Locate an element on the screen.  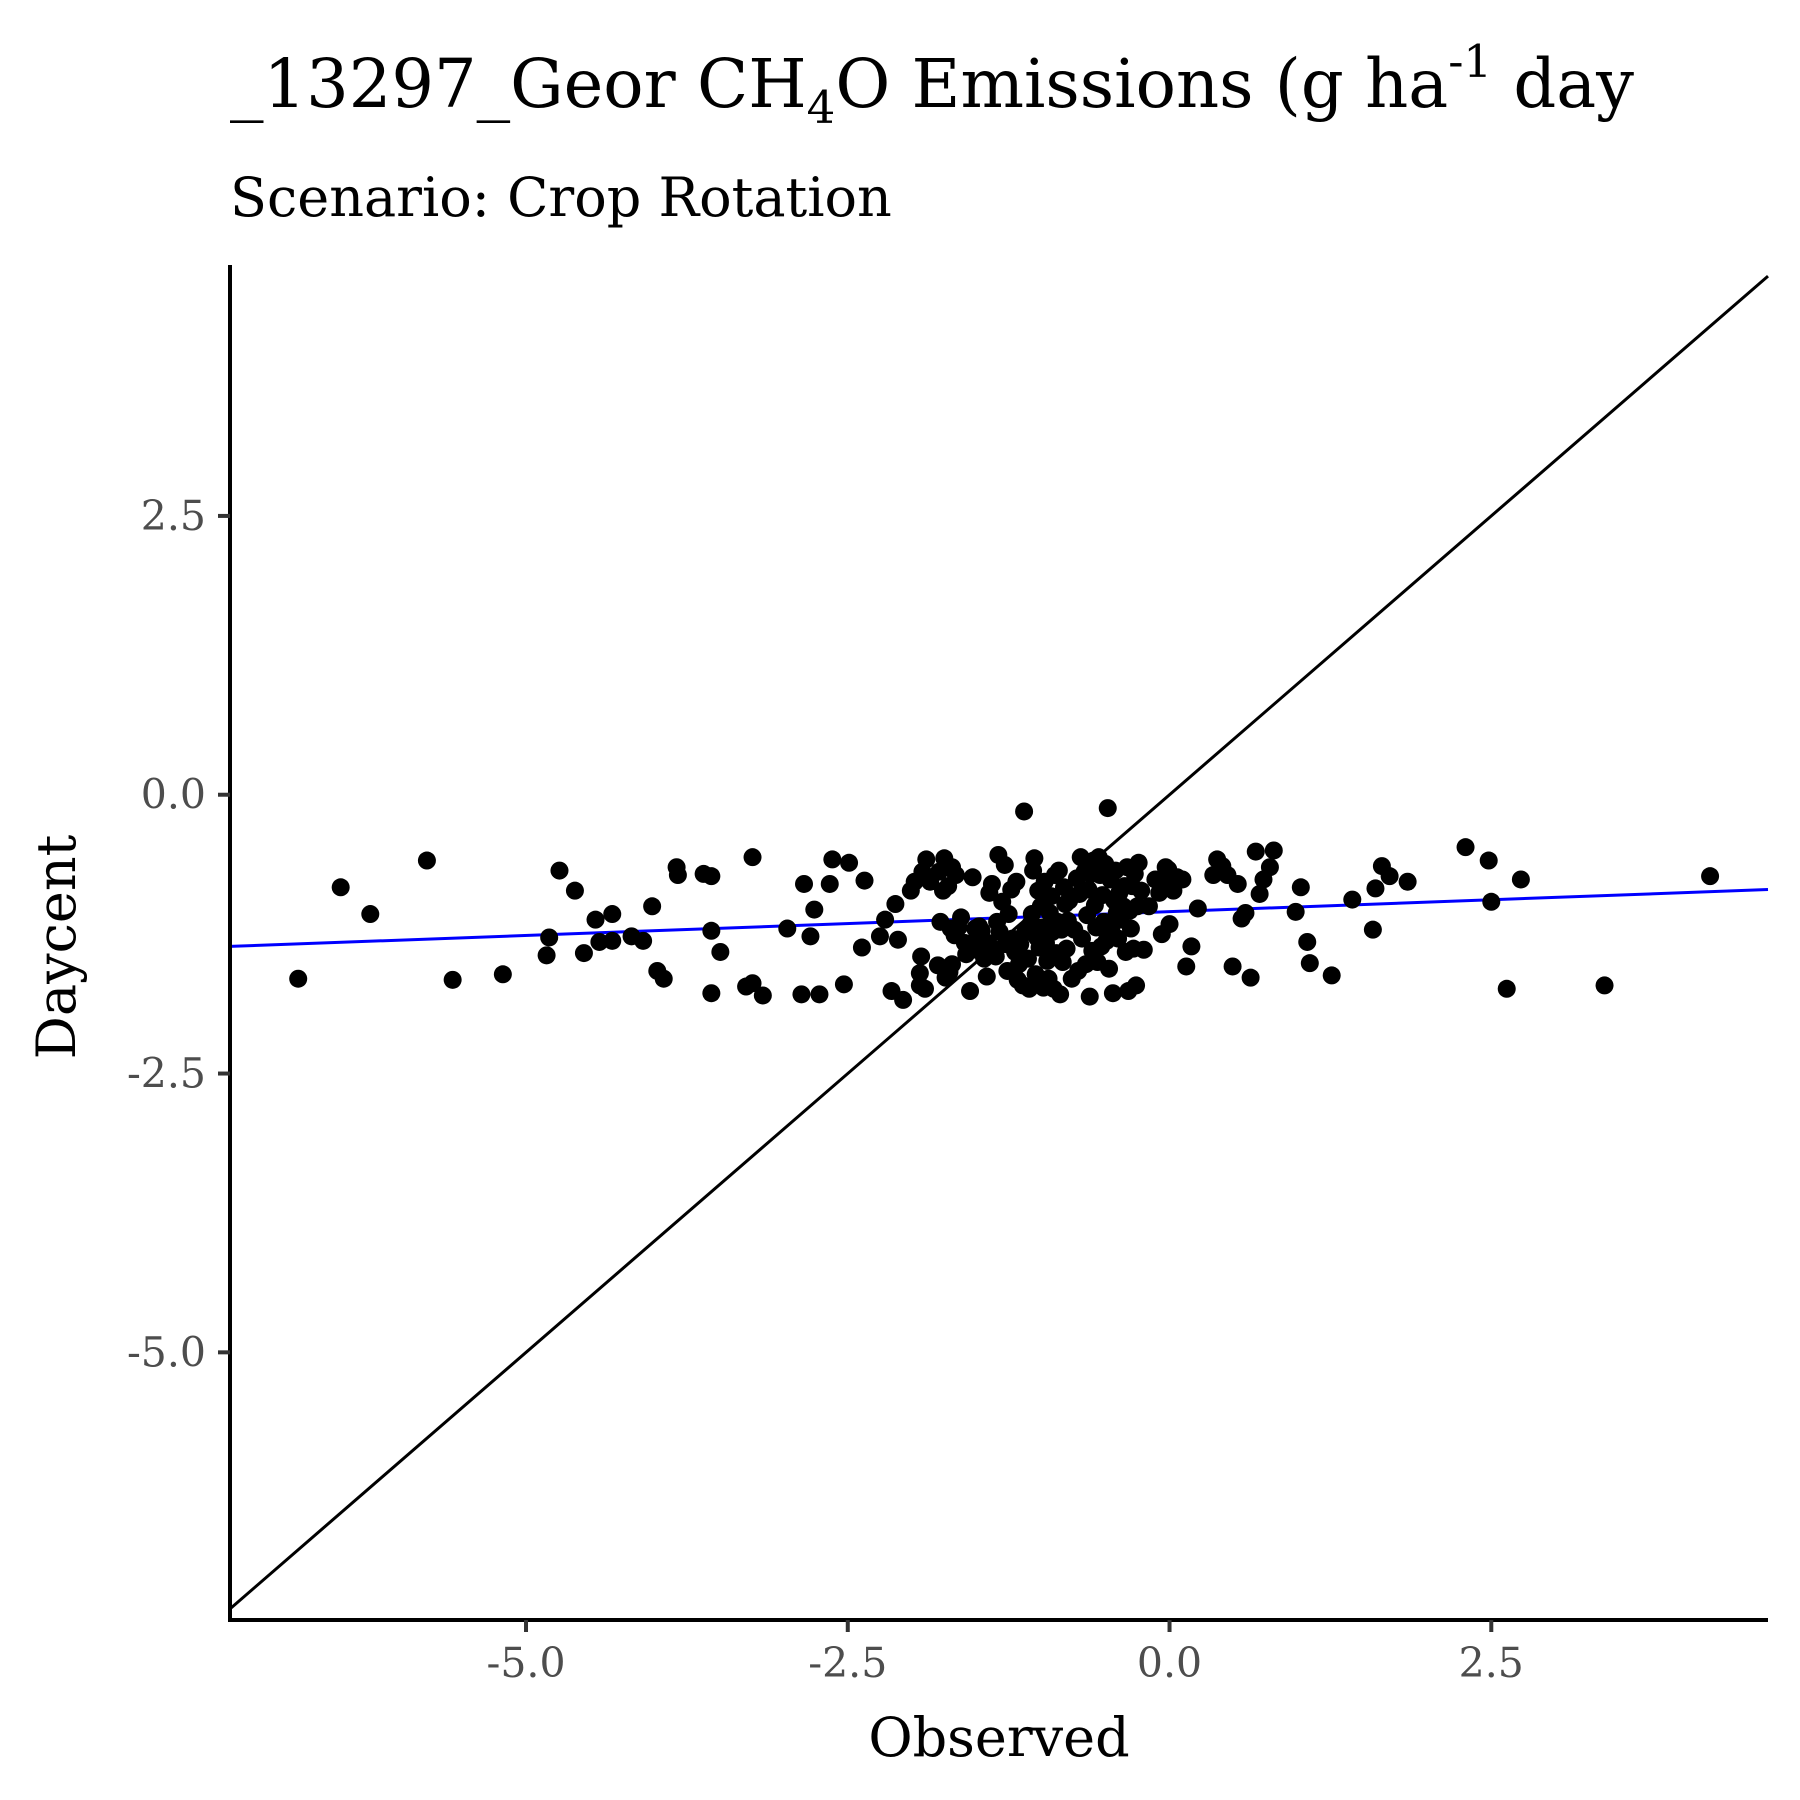
chart-title-subscript: 4 is located at coordinates (821, 107).